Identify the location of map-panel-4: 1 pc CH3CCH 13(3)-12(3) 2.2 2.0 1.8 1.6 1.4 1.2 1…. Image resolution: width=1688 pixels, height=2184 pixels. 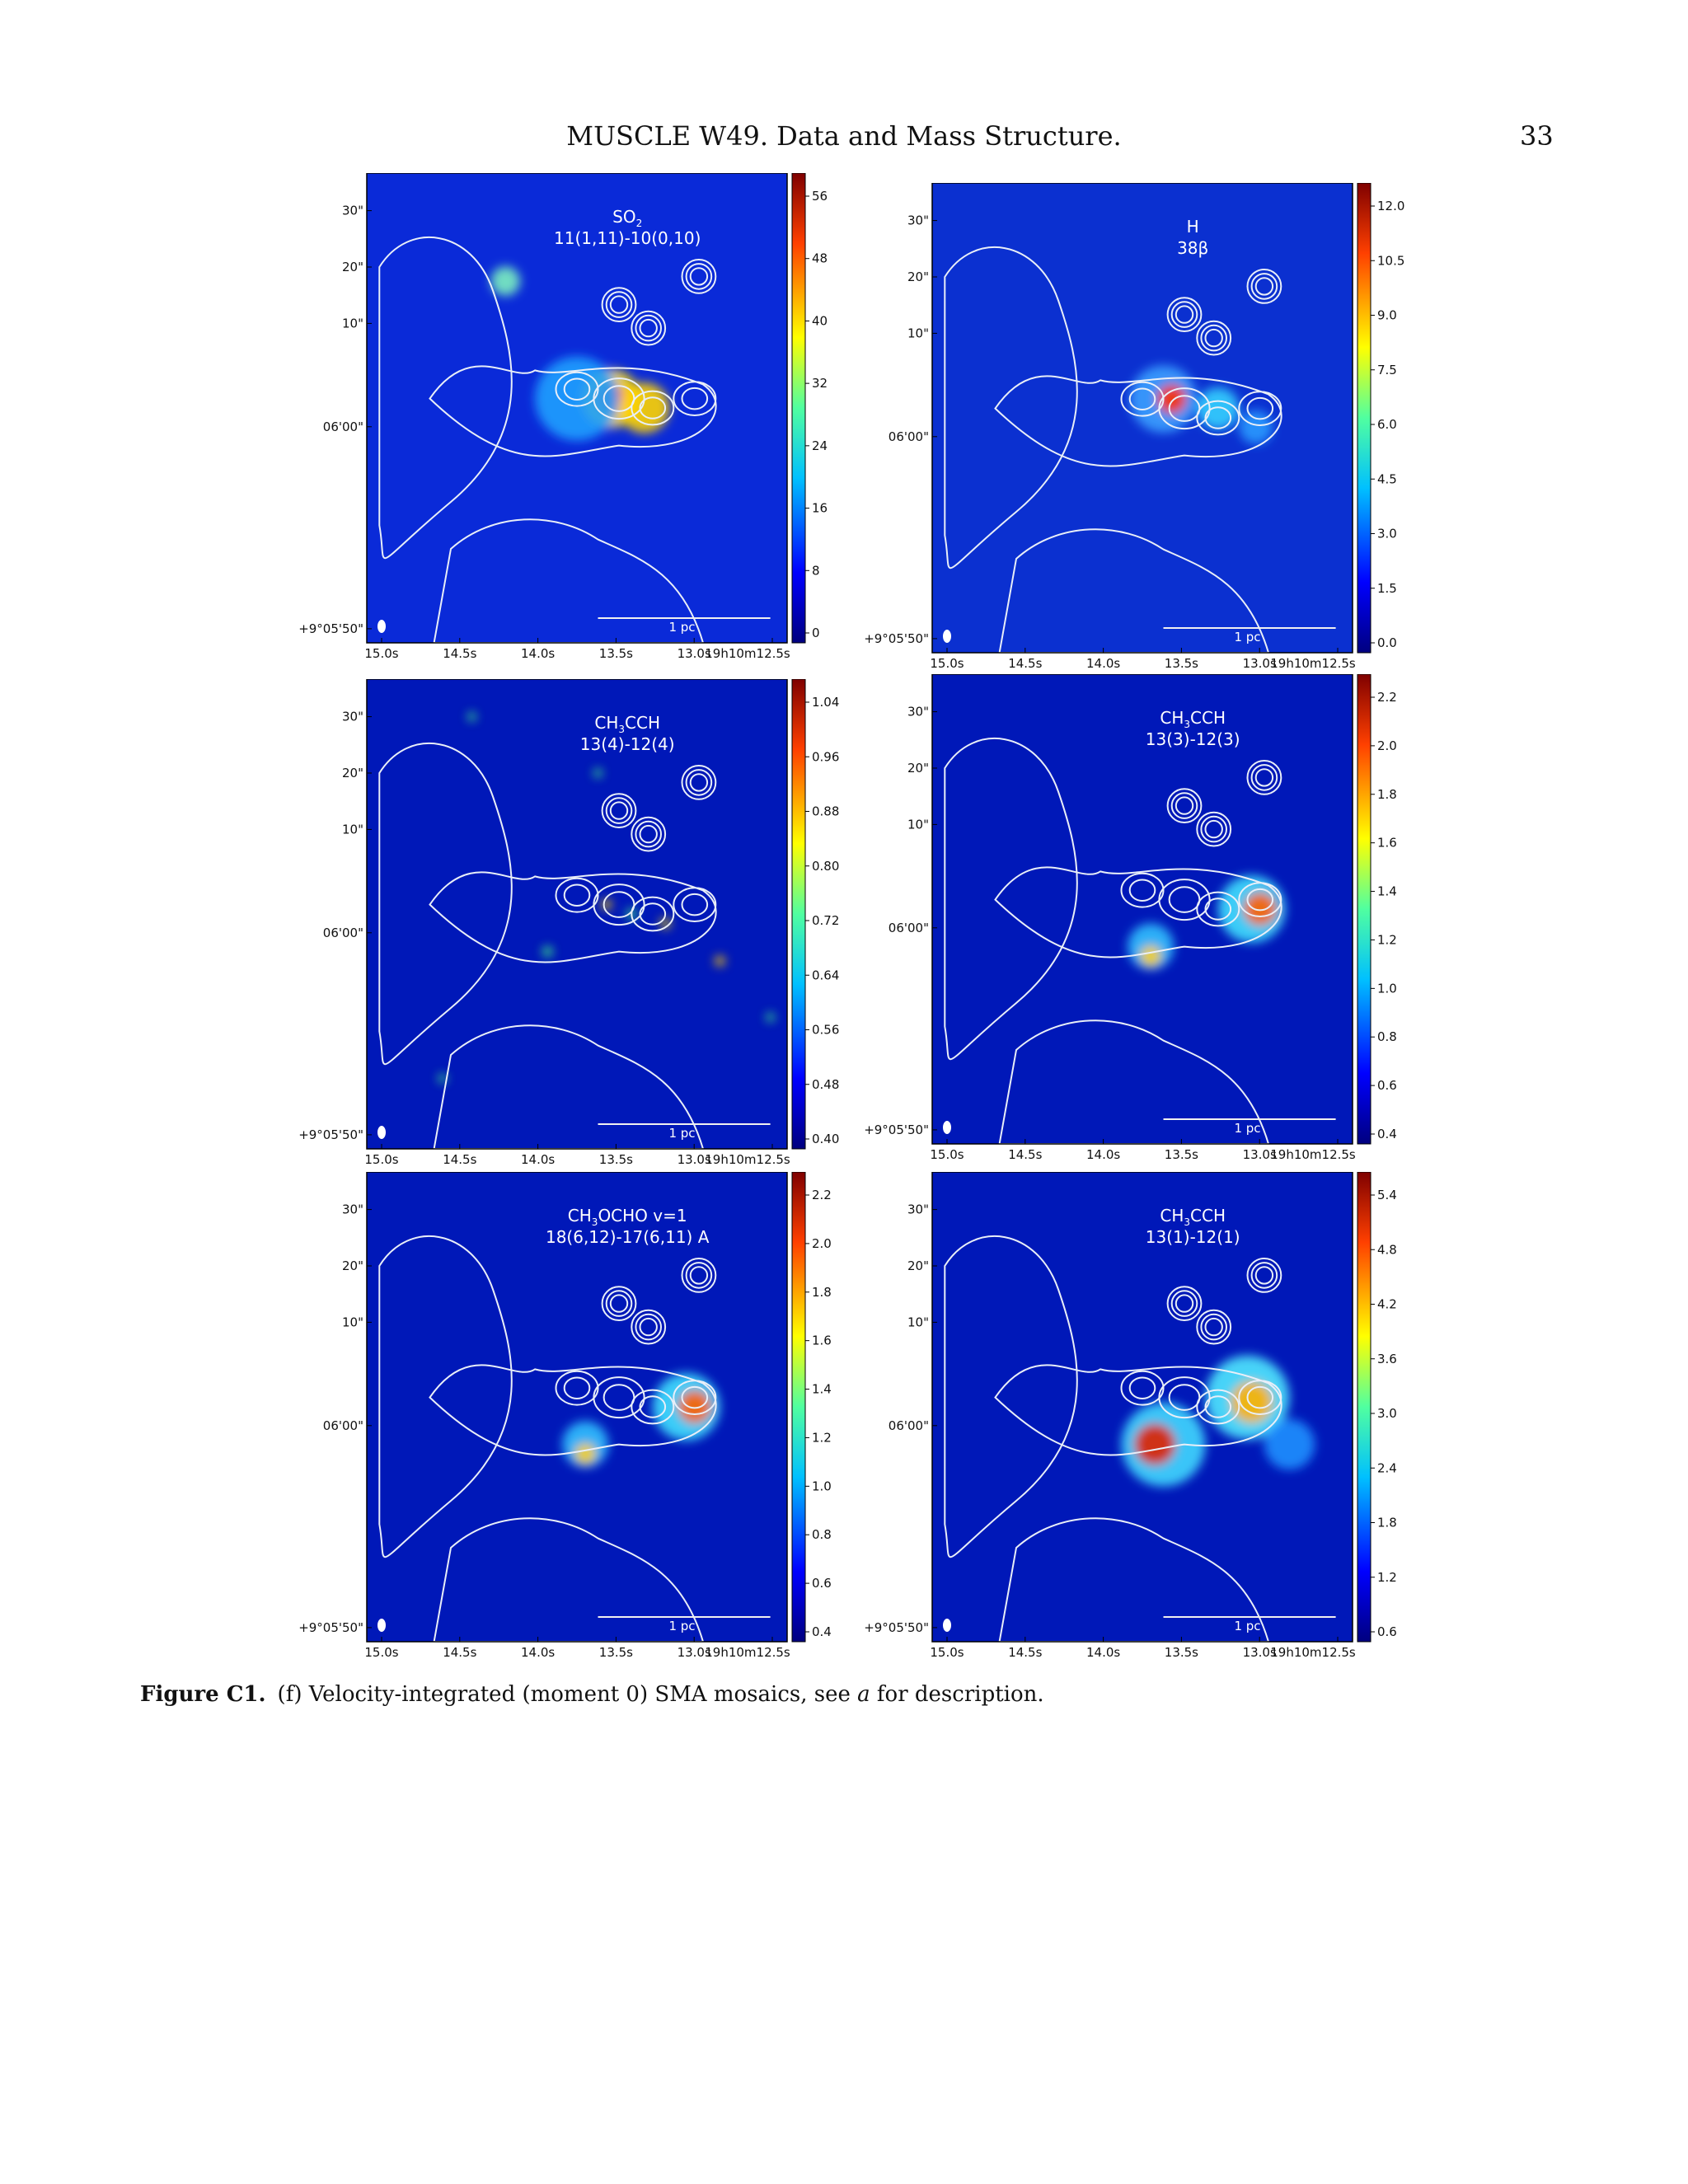
(1150, 922).